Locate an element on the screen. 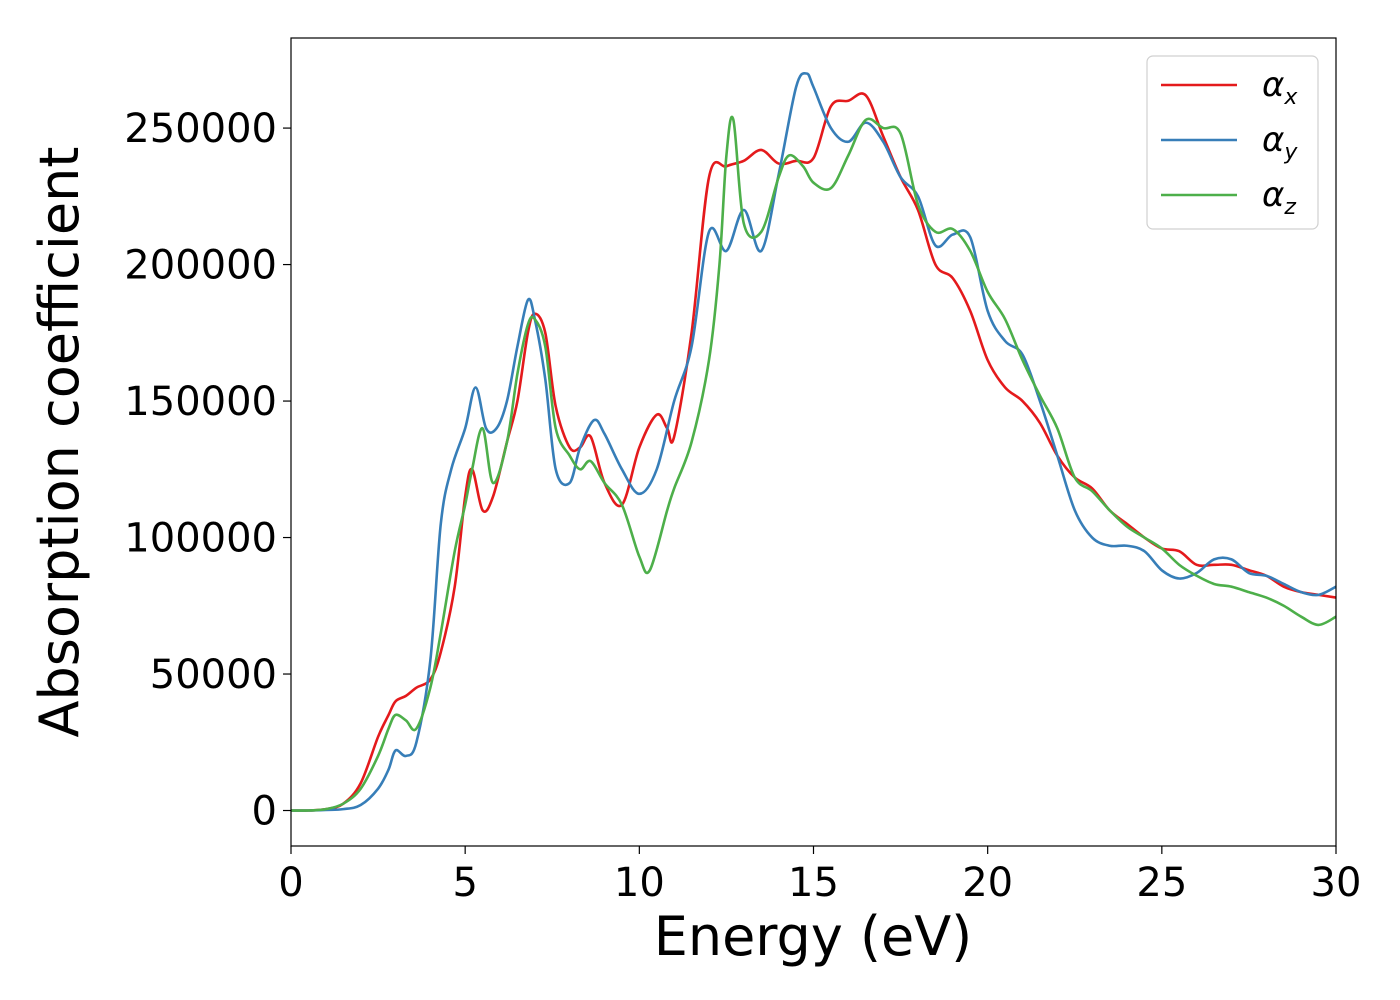  y-tick-label: 0 is located at coordinates (264, 812).